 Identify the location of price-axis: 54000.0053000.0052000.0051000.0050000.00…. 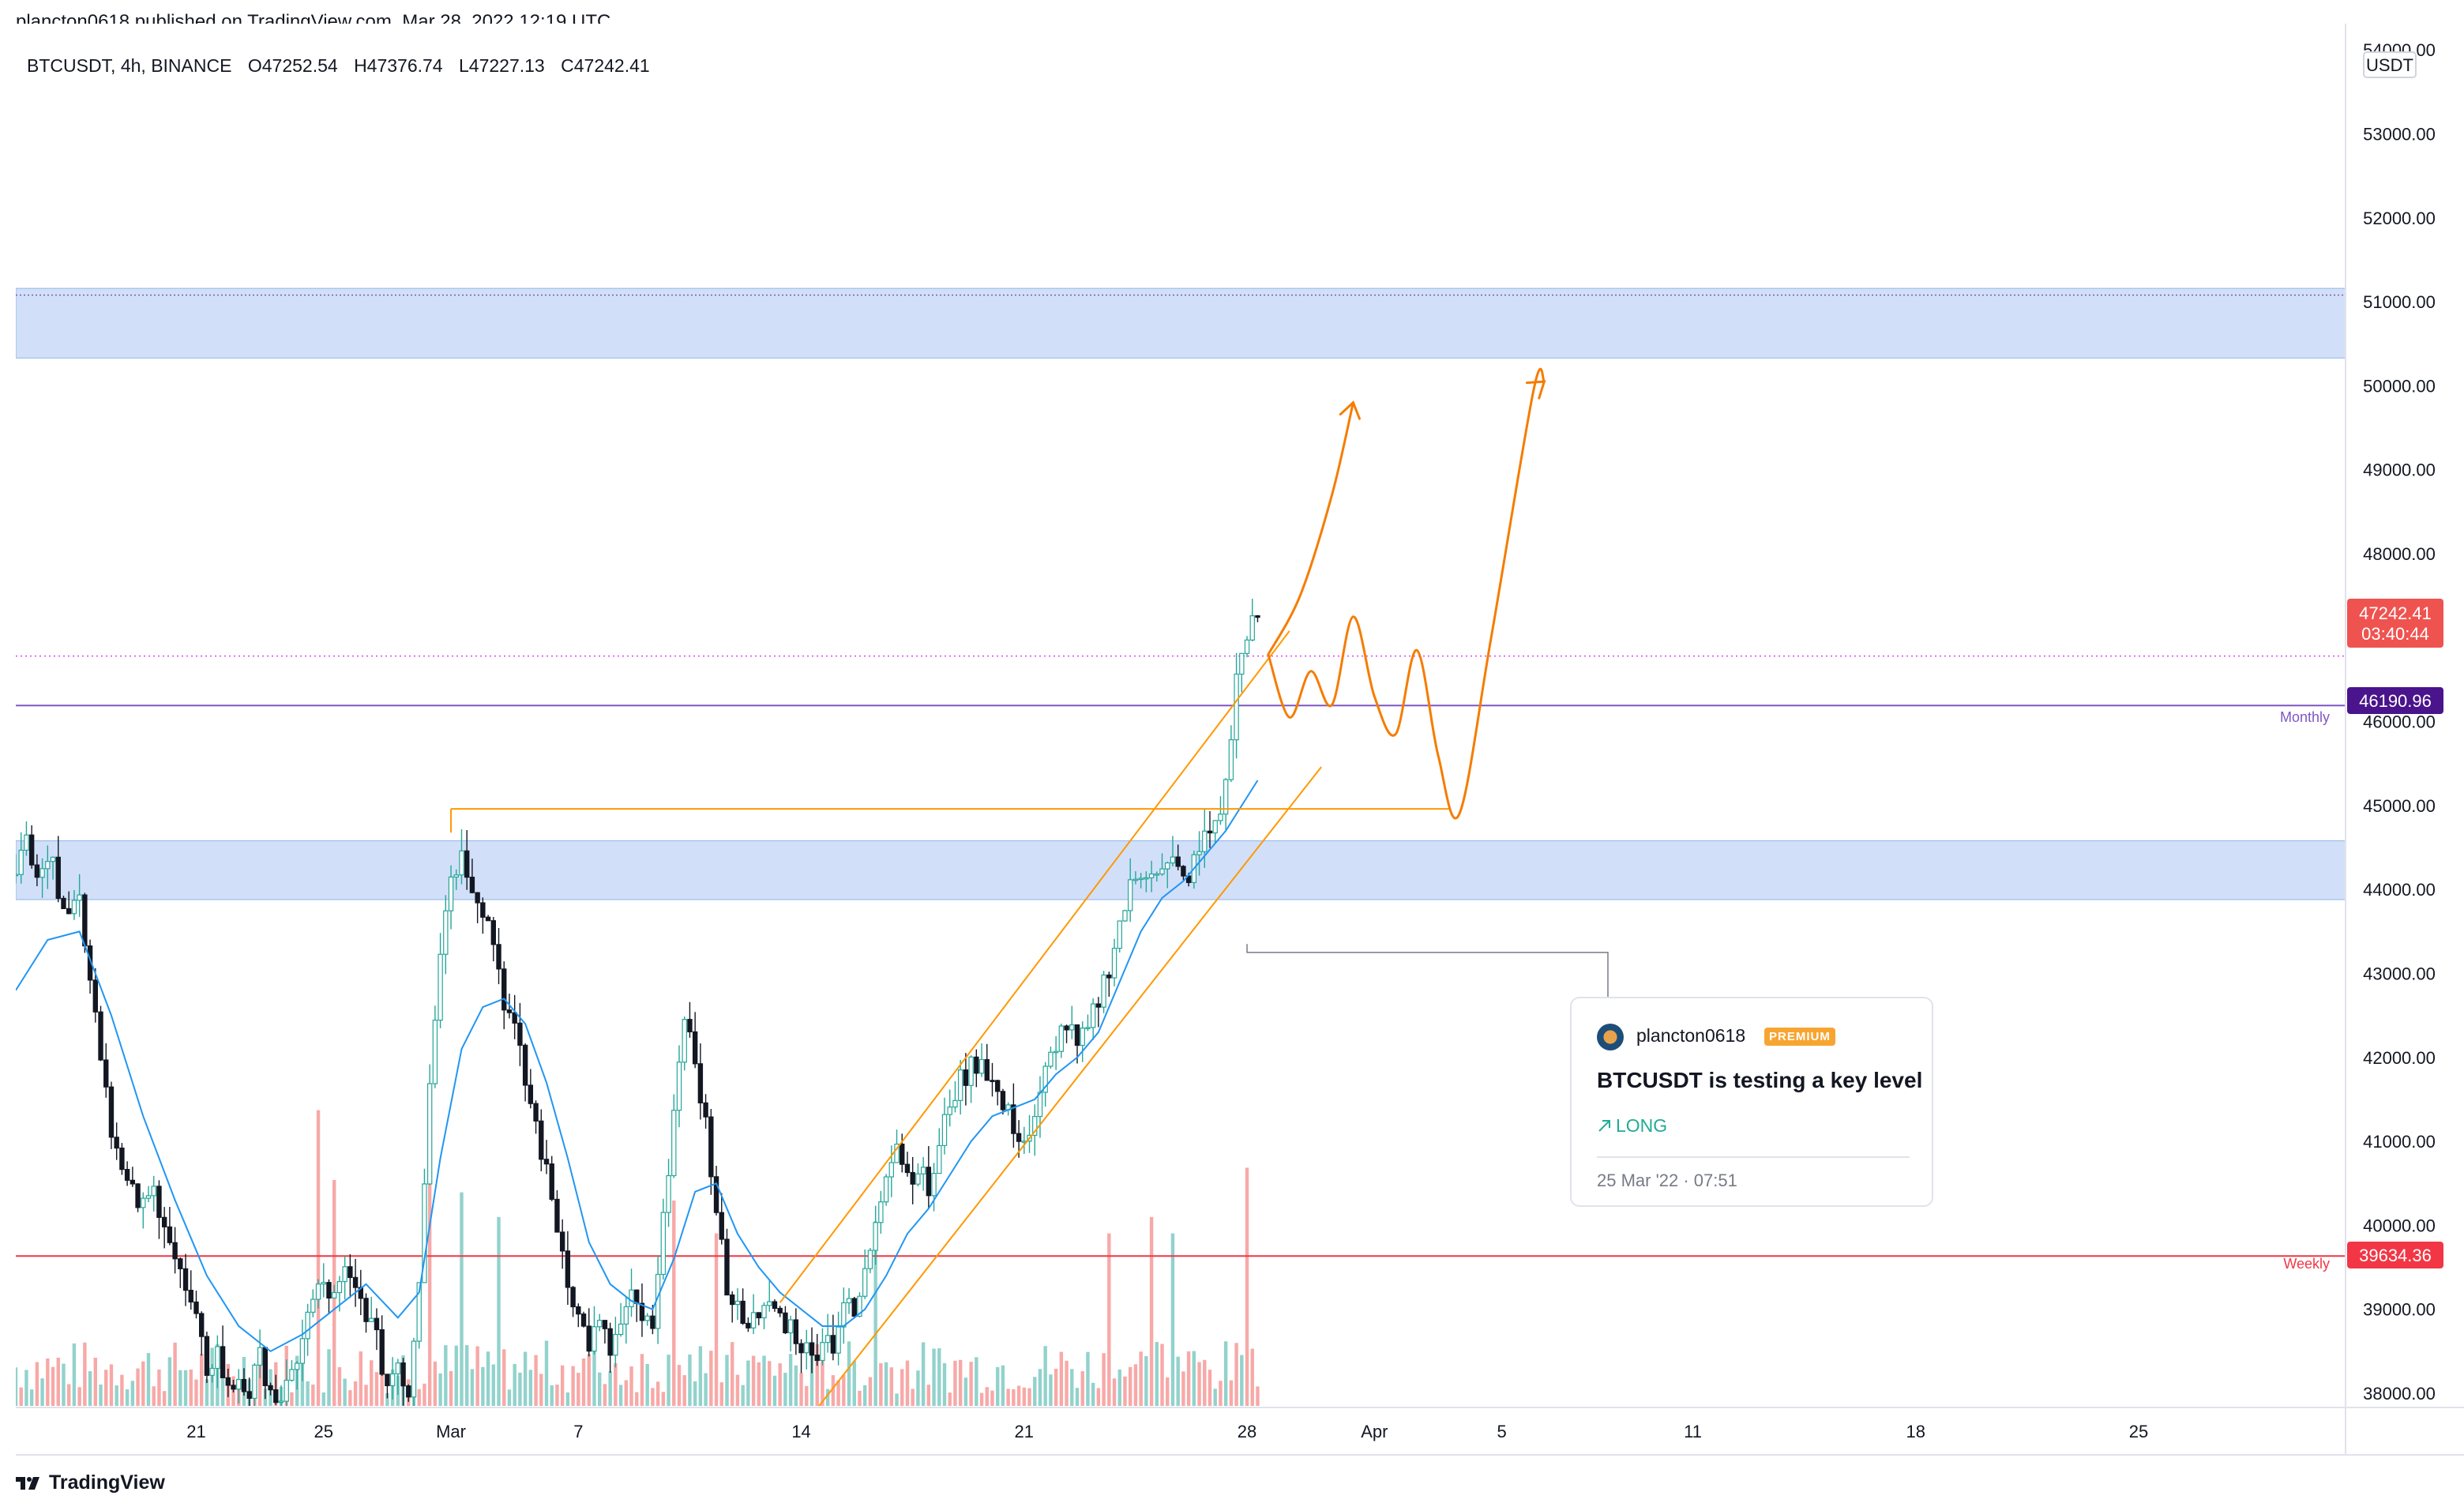
(2399, 722).